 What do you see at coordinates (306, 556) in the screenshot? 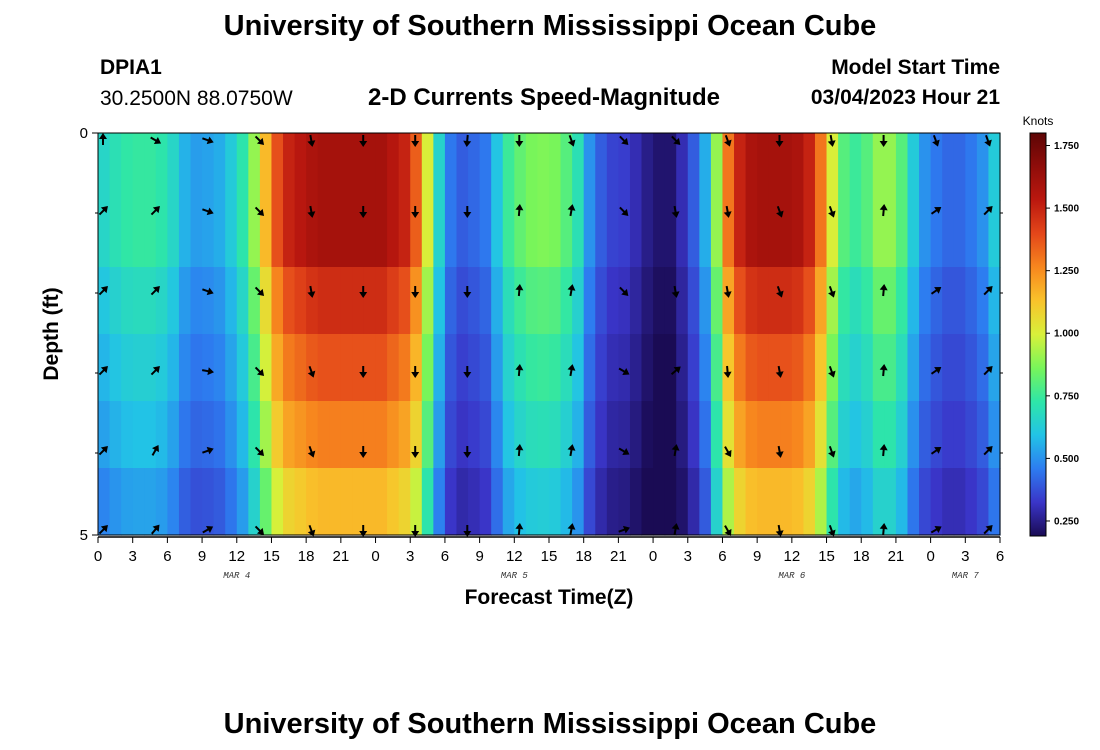
I see `x-tick-label: 18` at bounding box center [306, 556].